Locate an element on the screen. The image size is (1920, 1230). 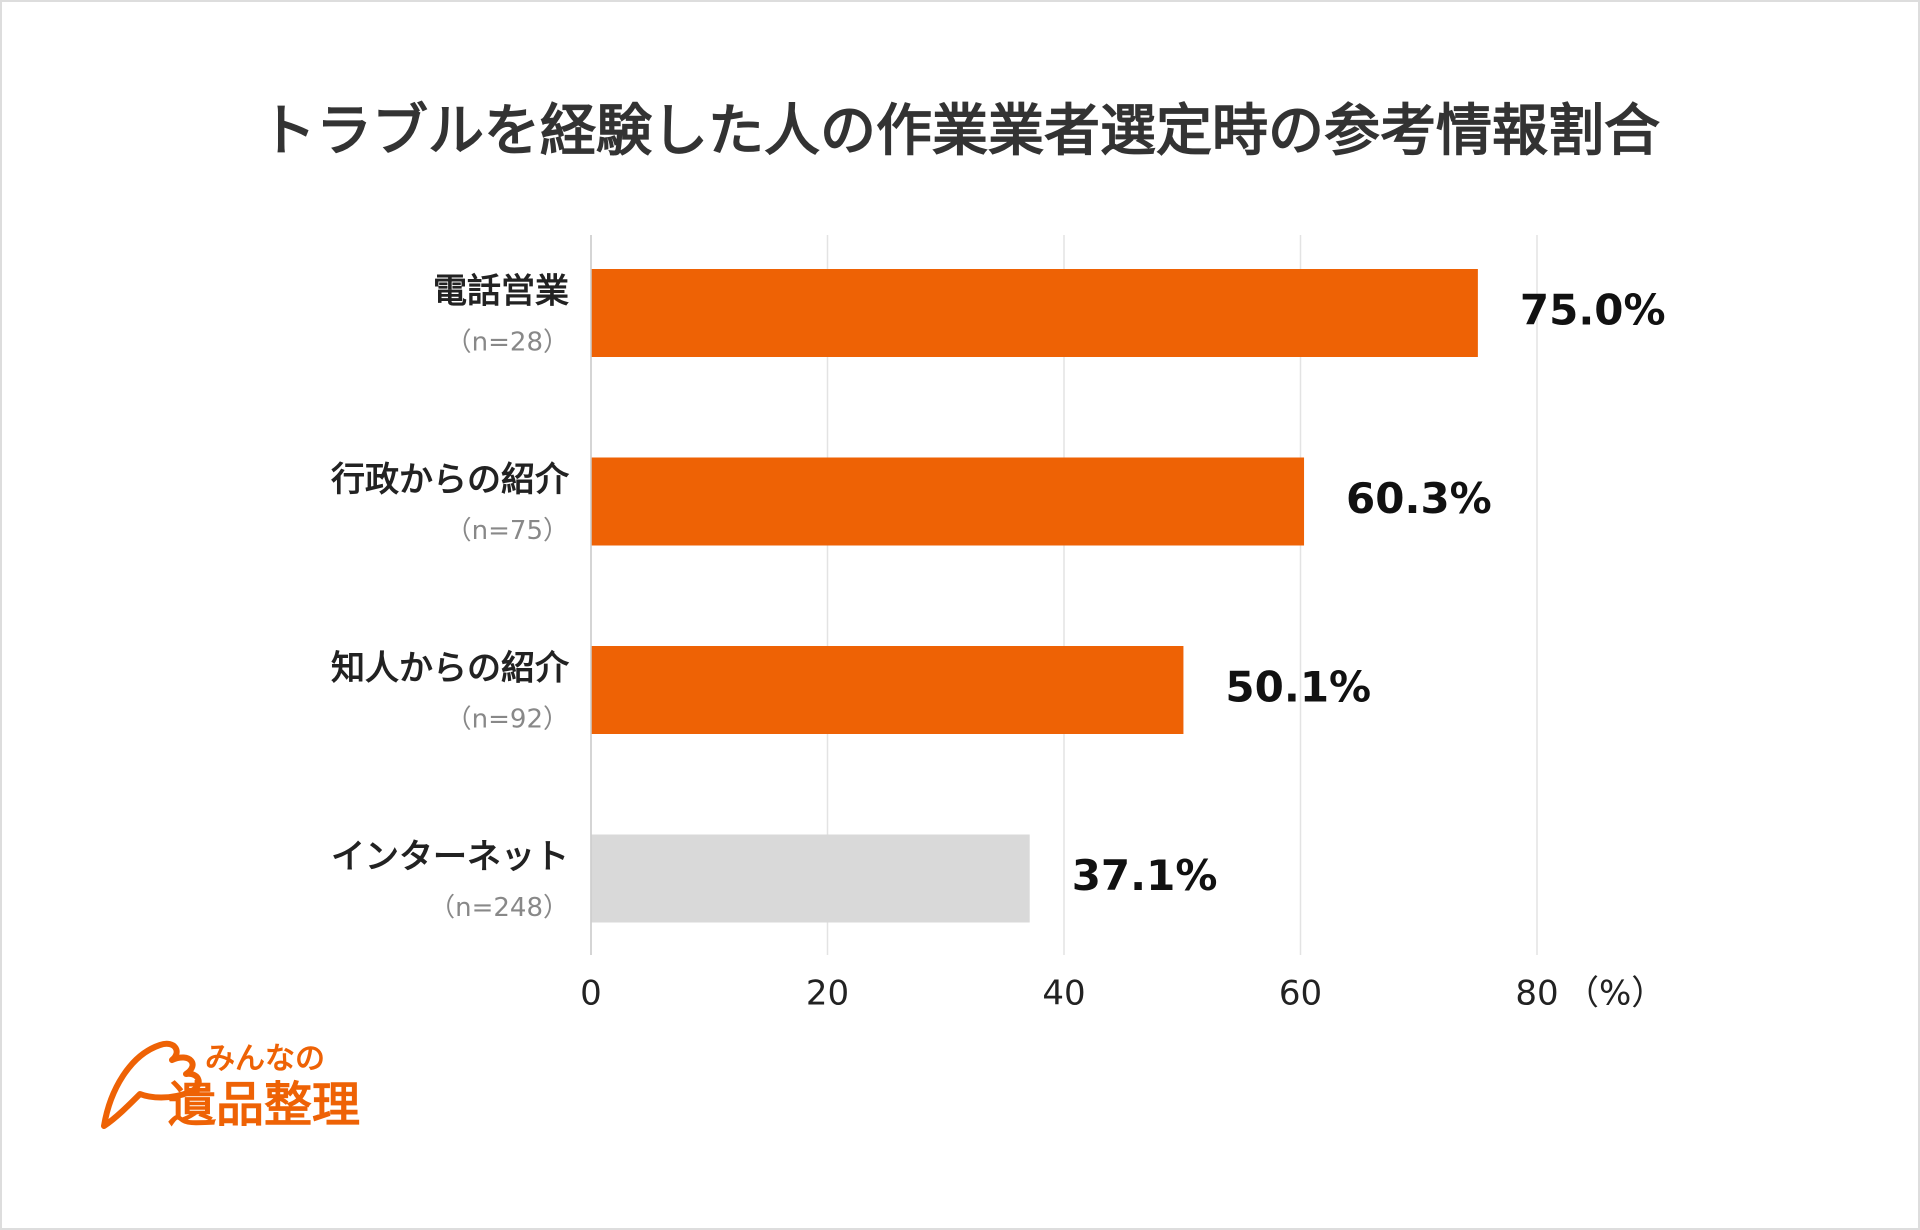
category-label: 行政からの紹介 is located at coordinates (450, 480).